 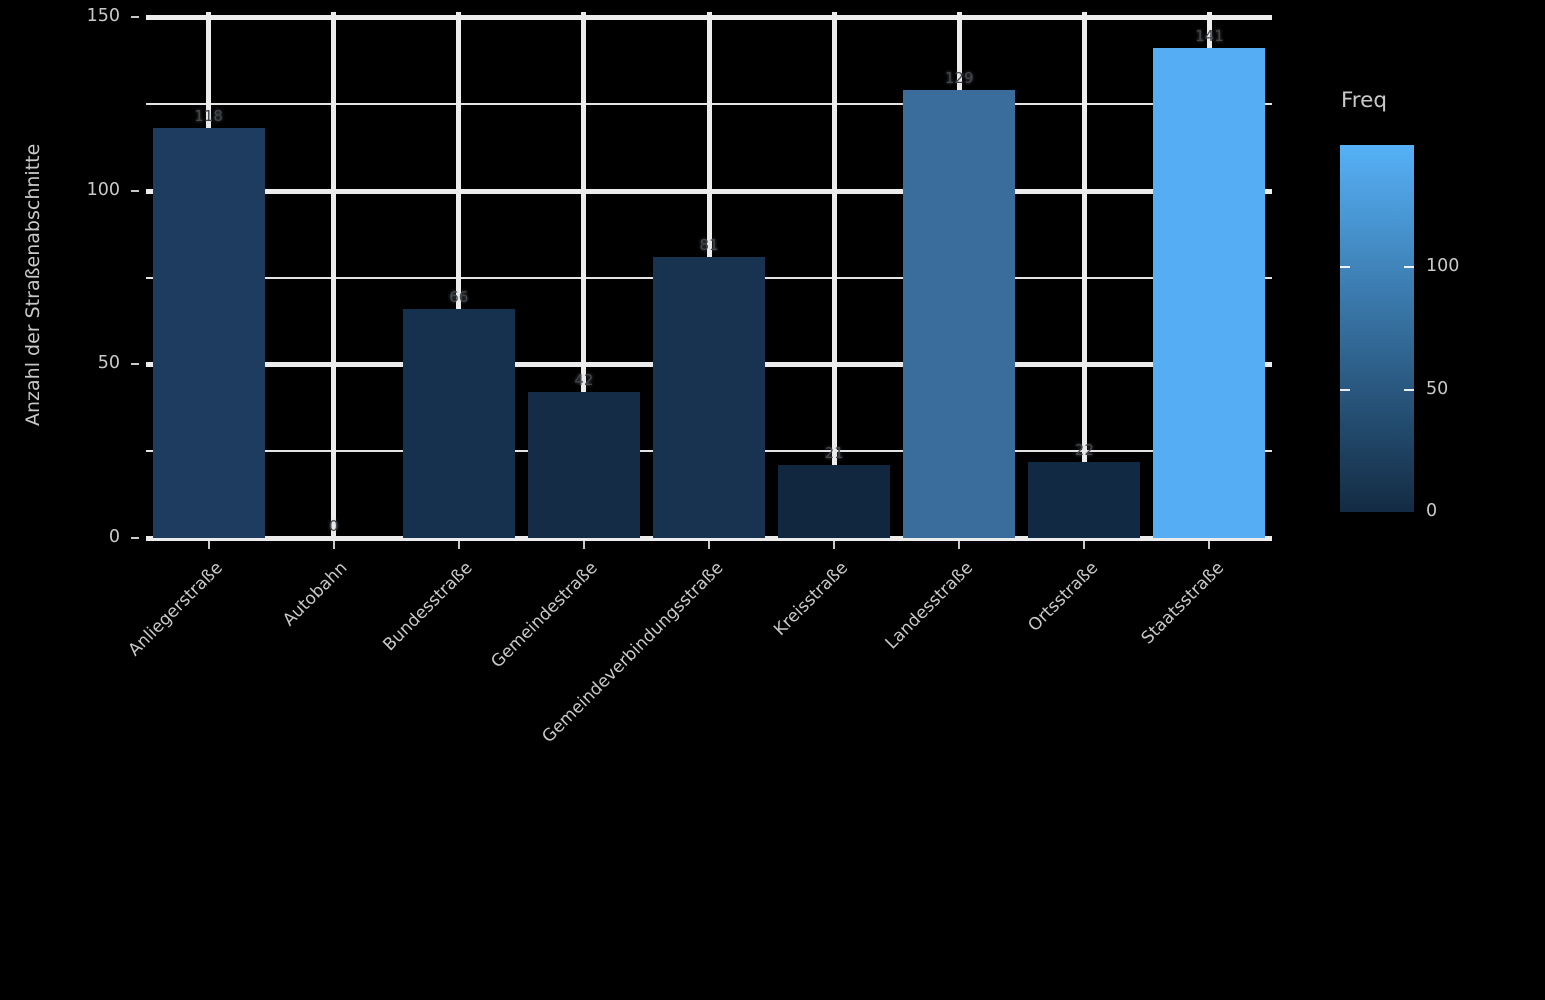 What do you see at coordinates (103, 16) in the screenshot?
I see `y-tick-label: 150` at bounding box center [103, 16].